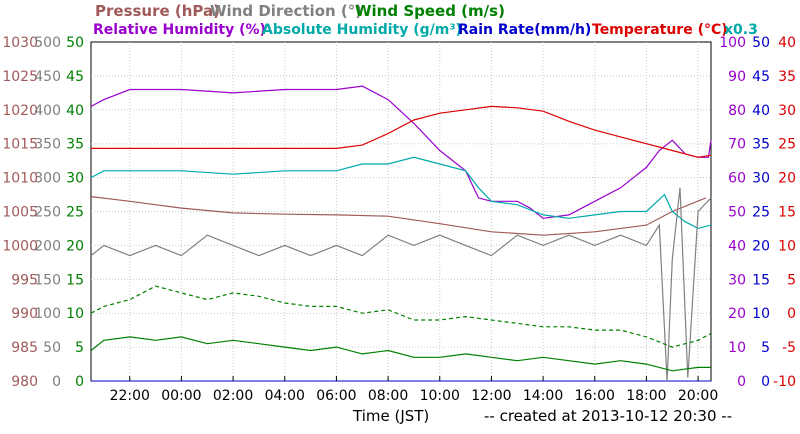 The height and width of the screenshot is (434, 800). I want to click on left-tick-label: 30, so click(75, 179).